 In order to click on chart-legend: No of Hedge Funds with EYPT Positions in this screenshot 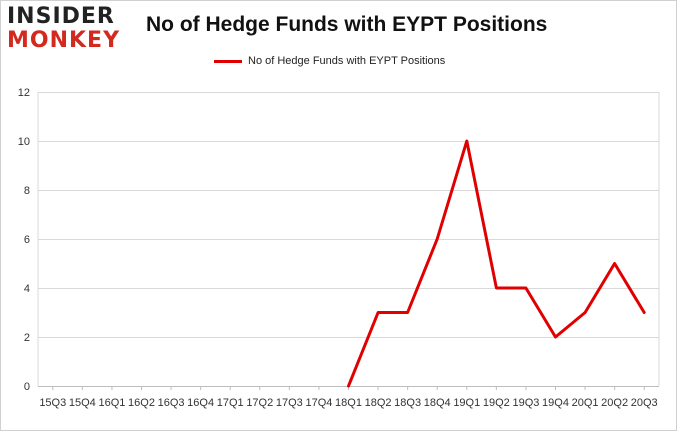, I will do `click(329, 61)`.